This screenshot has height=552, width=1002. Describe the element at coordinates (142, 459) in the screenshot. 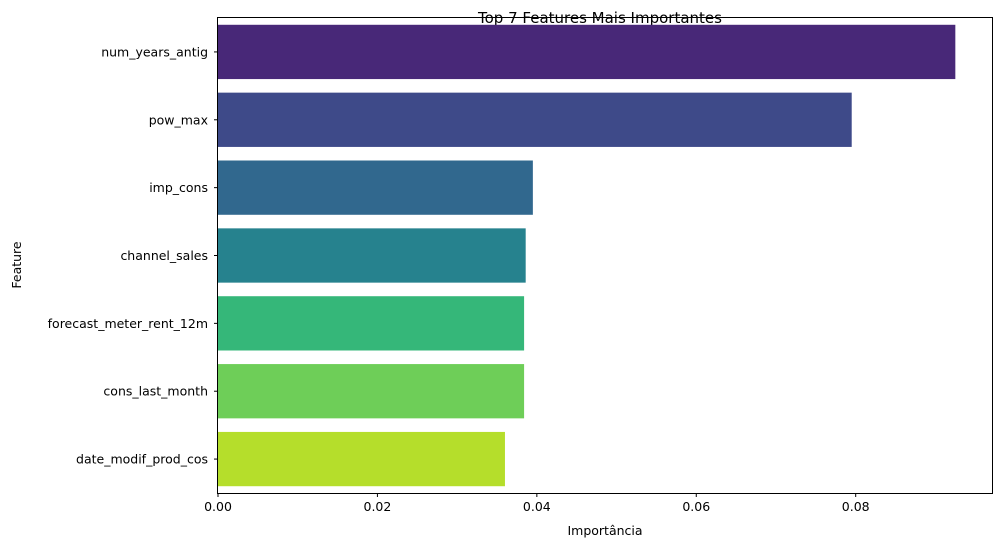

I see `y-tick-label: date_modif_prod_cos` at that location.